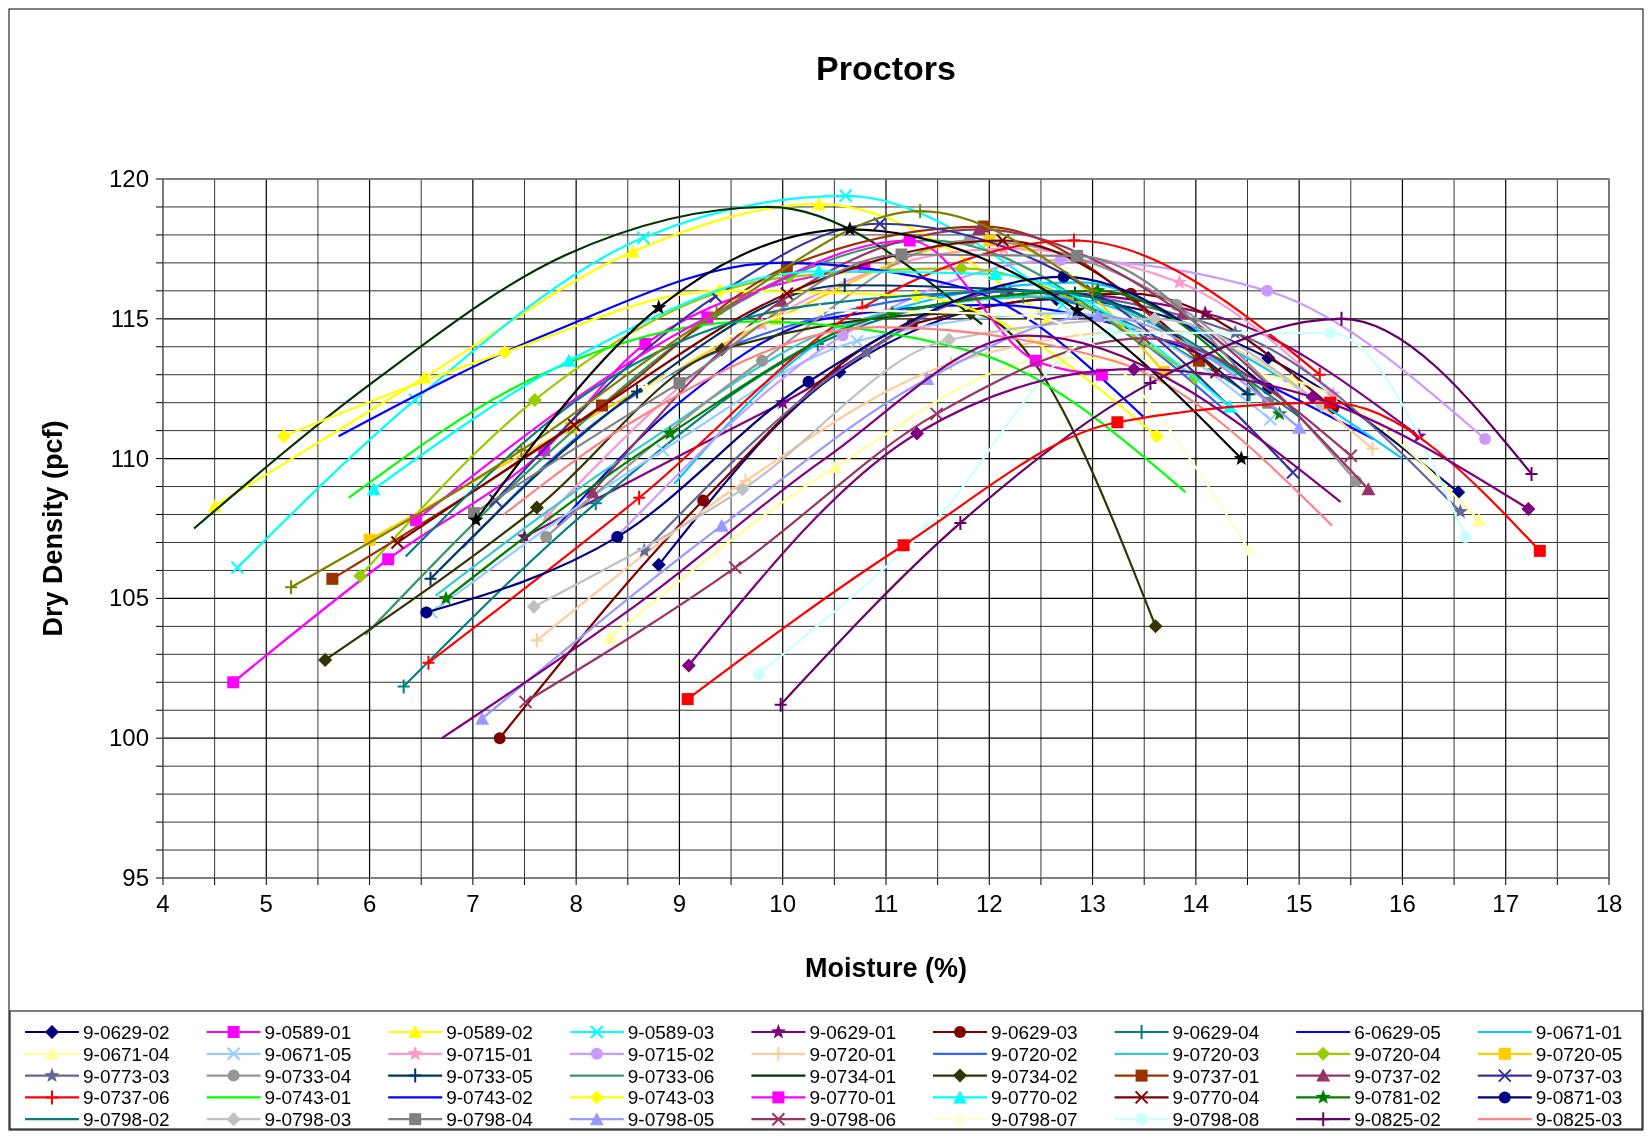 The image size is (1652, 1139). I want to click on x-tick-label: 15, so click(1299, 903).